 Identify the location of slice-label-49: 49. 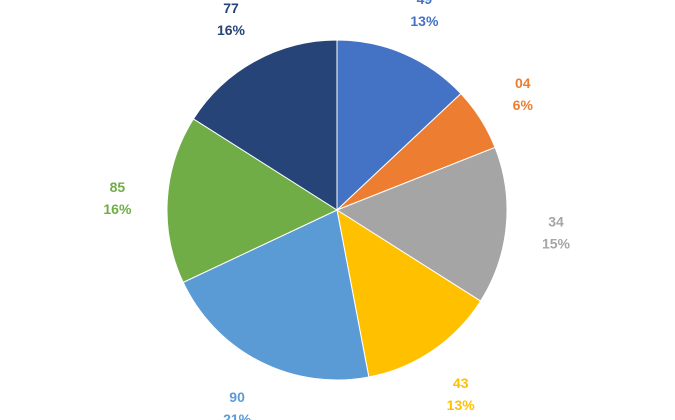
(425, 3).